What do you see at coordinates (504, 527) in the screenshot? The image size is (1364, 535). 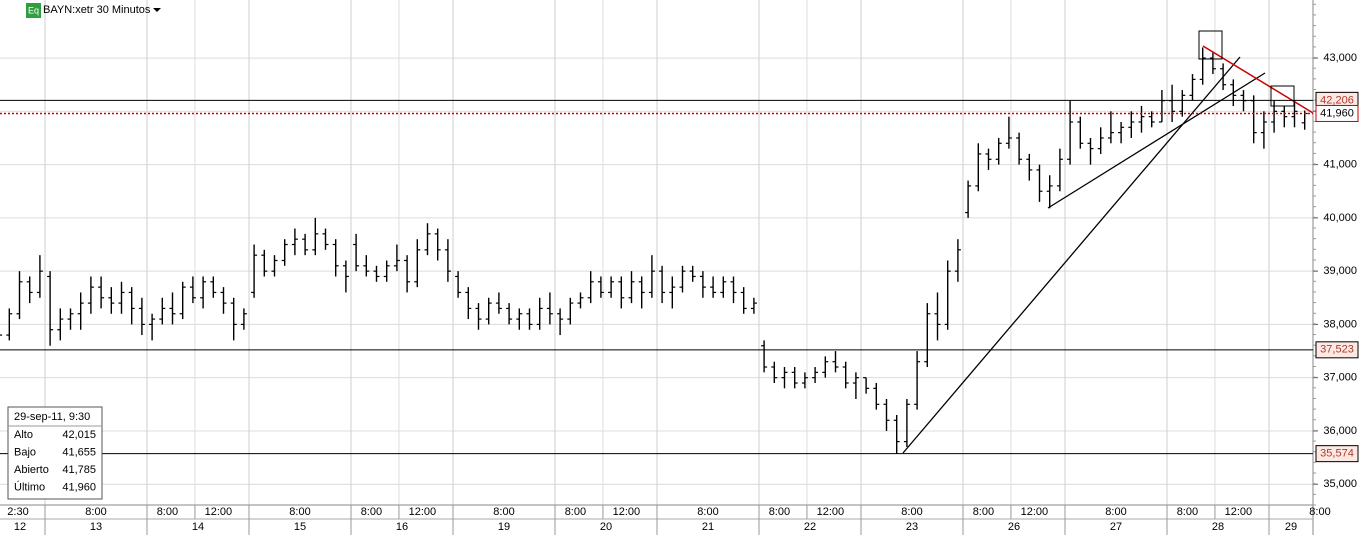 I see `date-label: 19` at bounding box center [504, 527].